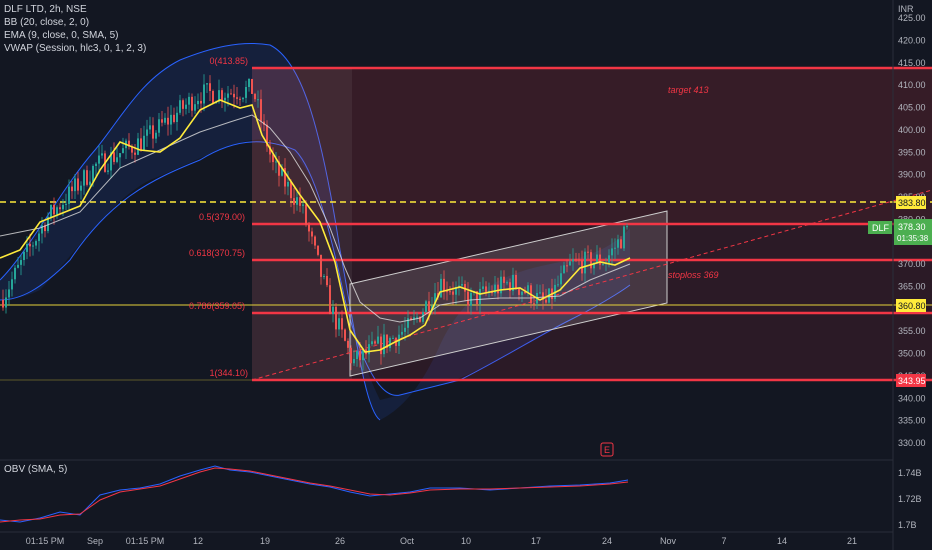 The height and width of the screenshot is (550, 932). Describe the element at coordinates (61, 35) in the screenshot. I see `ema-legend: EMA (9, close, 0, SMA, 5)` at that location.